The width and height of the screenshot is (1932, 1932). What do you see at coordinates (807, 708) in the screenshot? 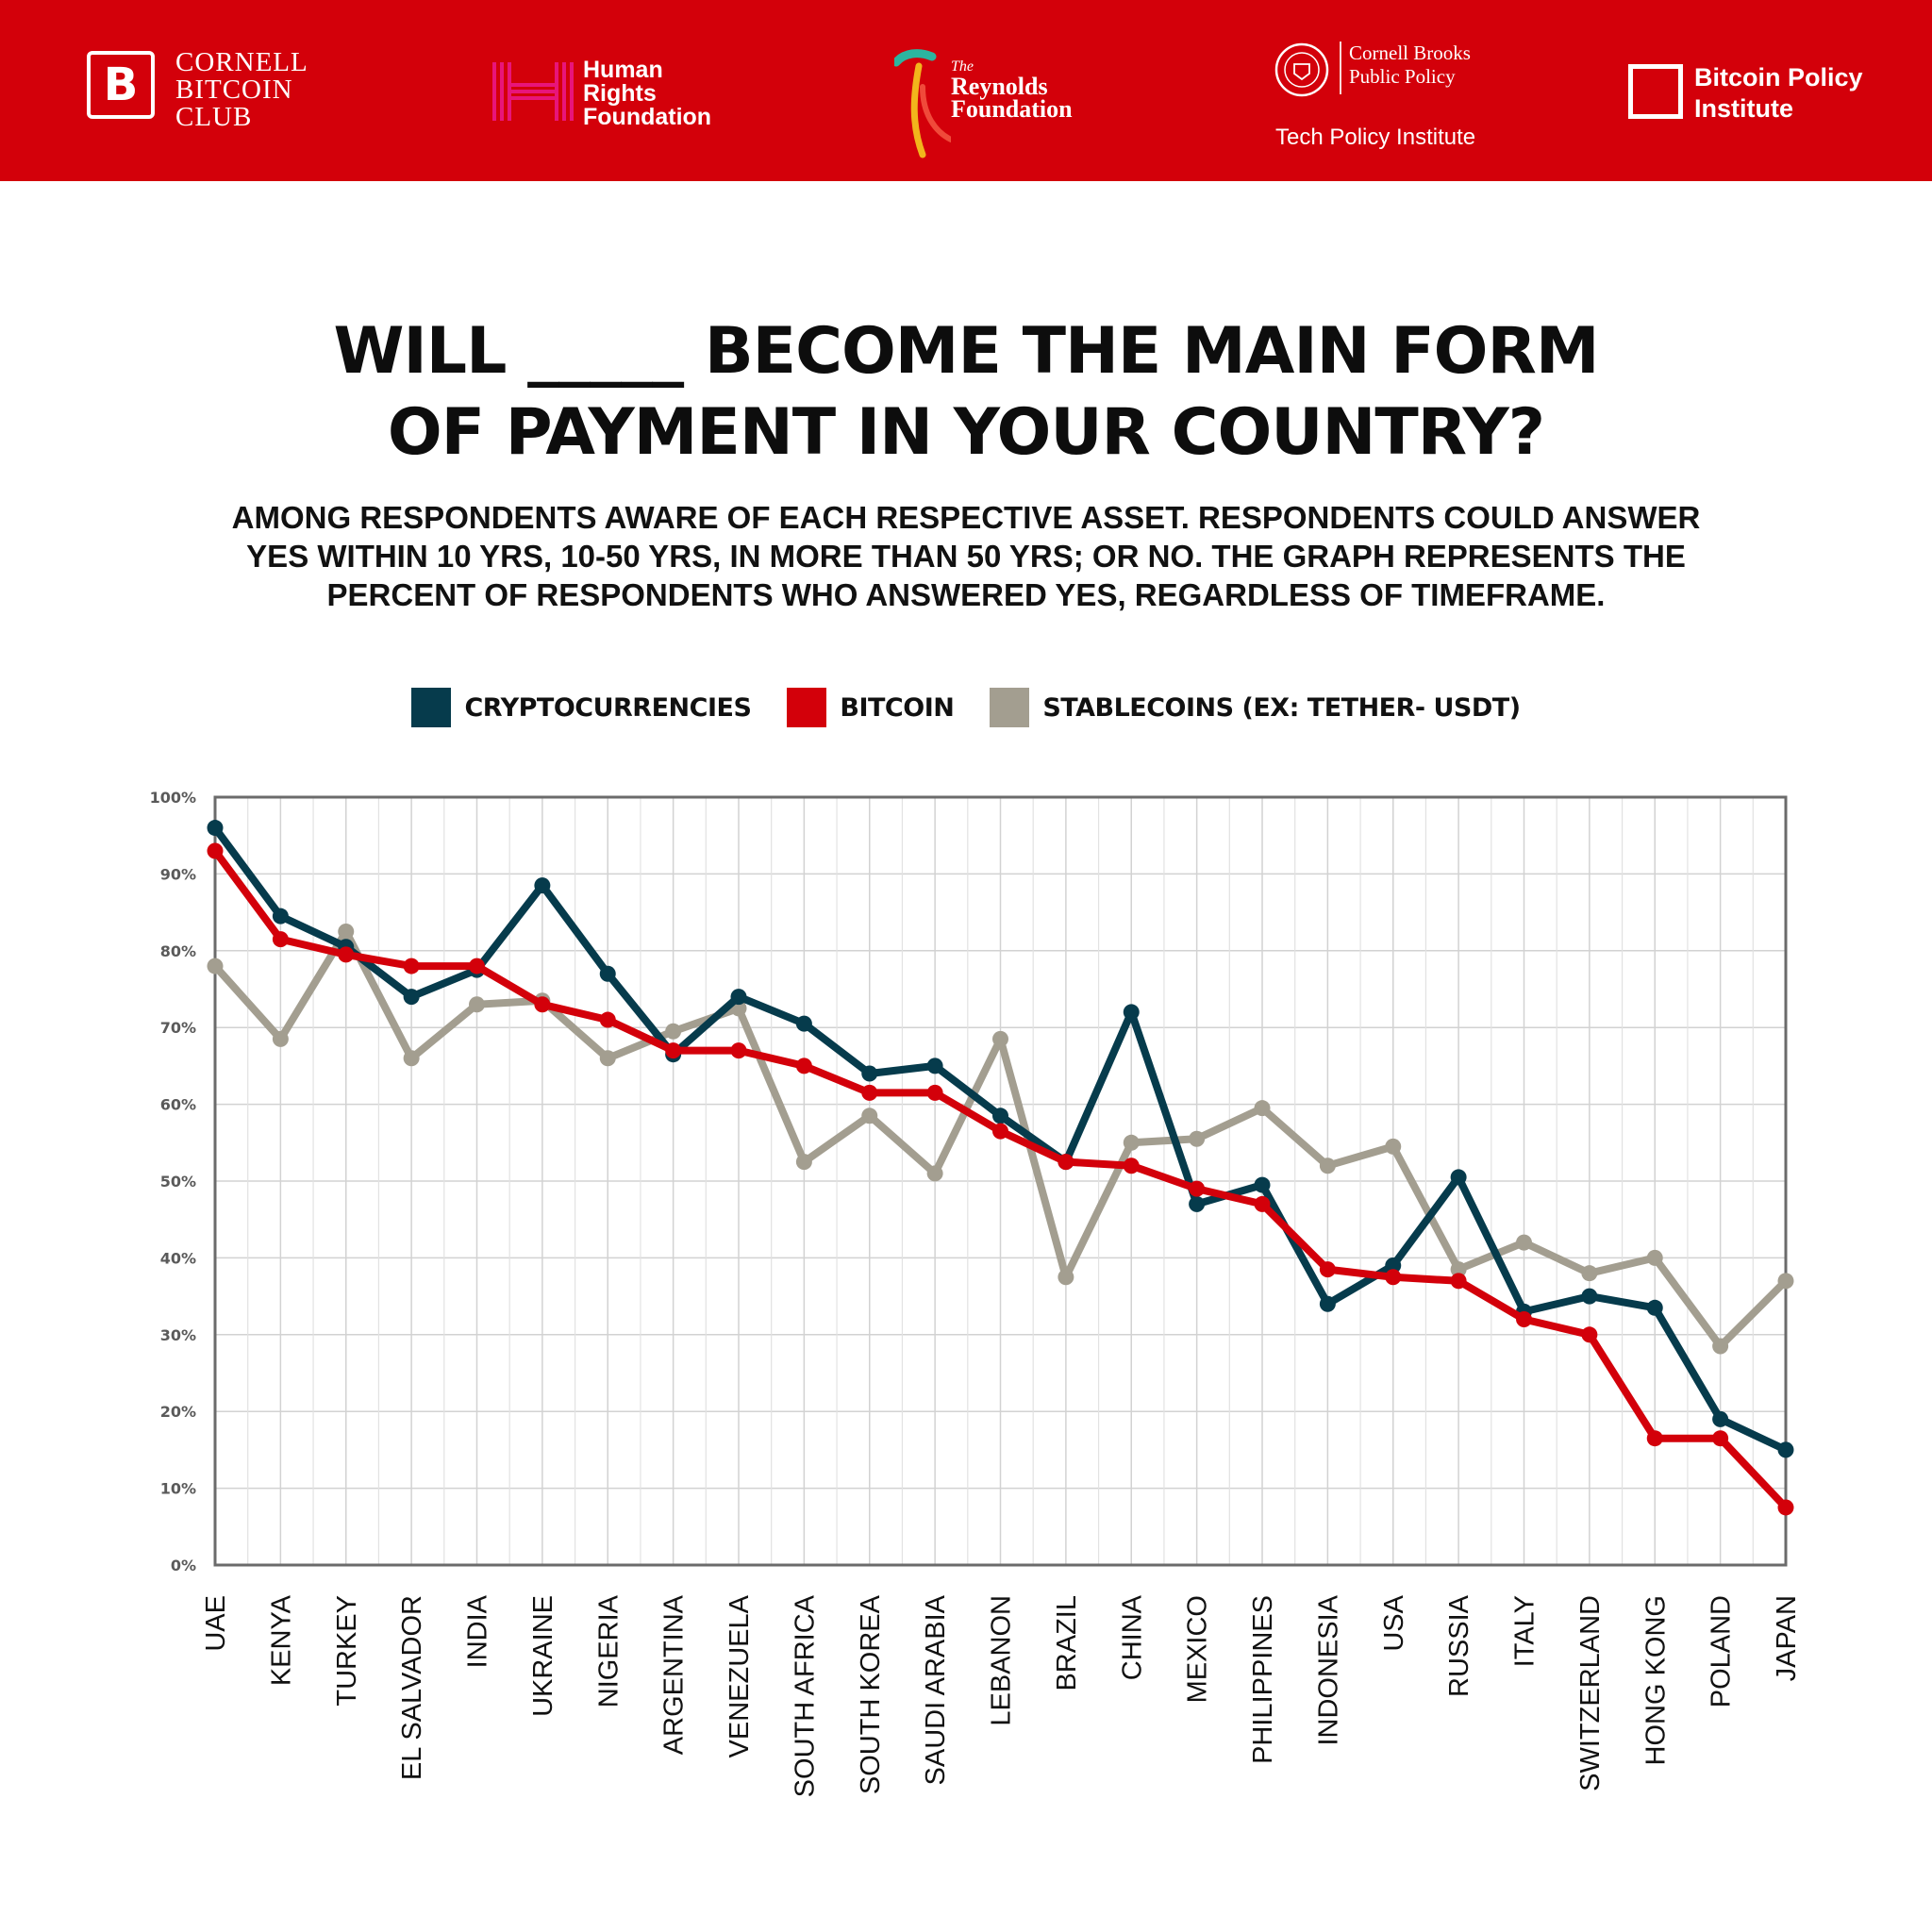
I see `legend-swatch-bitcoin` at bounding box center [807, 708].